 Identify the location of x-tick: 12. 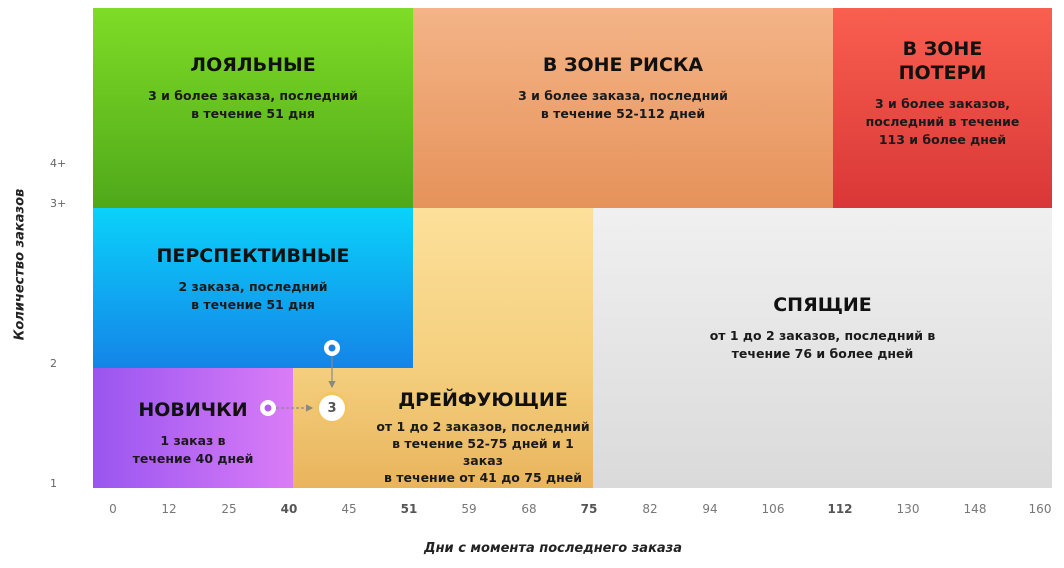
(169, 509).